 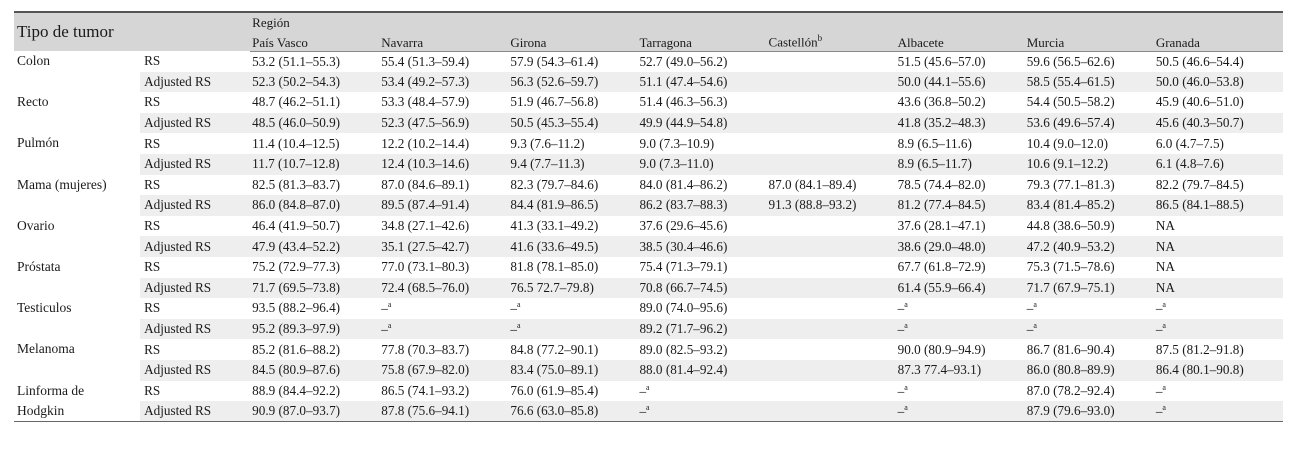 I want to click on value-cell: 86.5 (74.1–93.2), so click(x=425, y=390).